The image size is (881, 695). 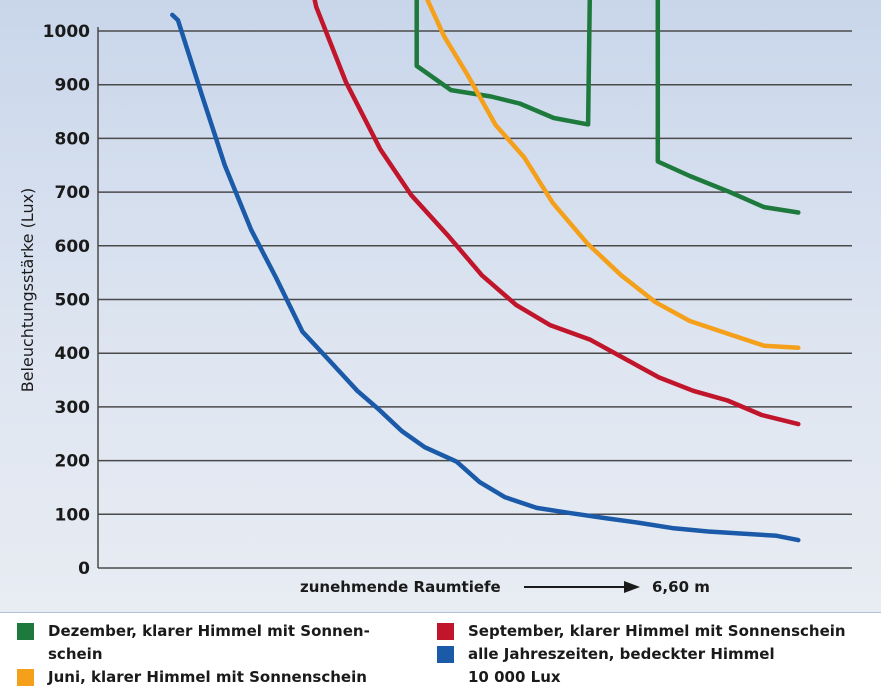 What do you see at coordinates (582, 587) in the screenshot?
I see `x-axis-arrow` at bounding box center [582, 587].